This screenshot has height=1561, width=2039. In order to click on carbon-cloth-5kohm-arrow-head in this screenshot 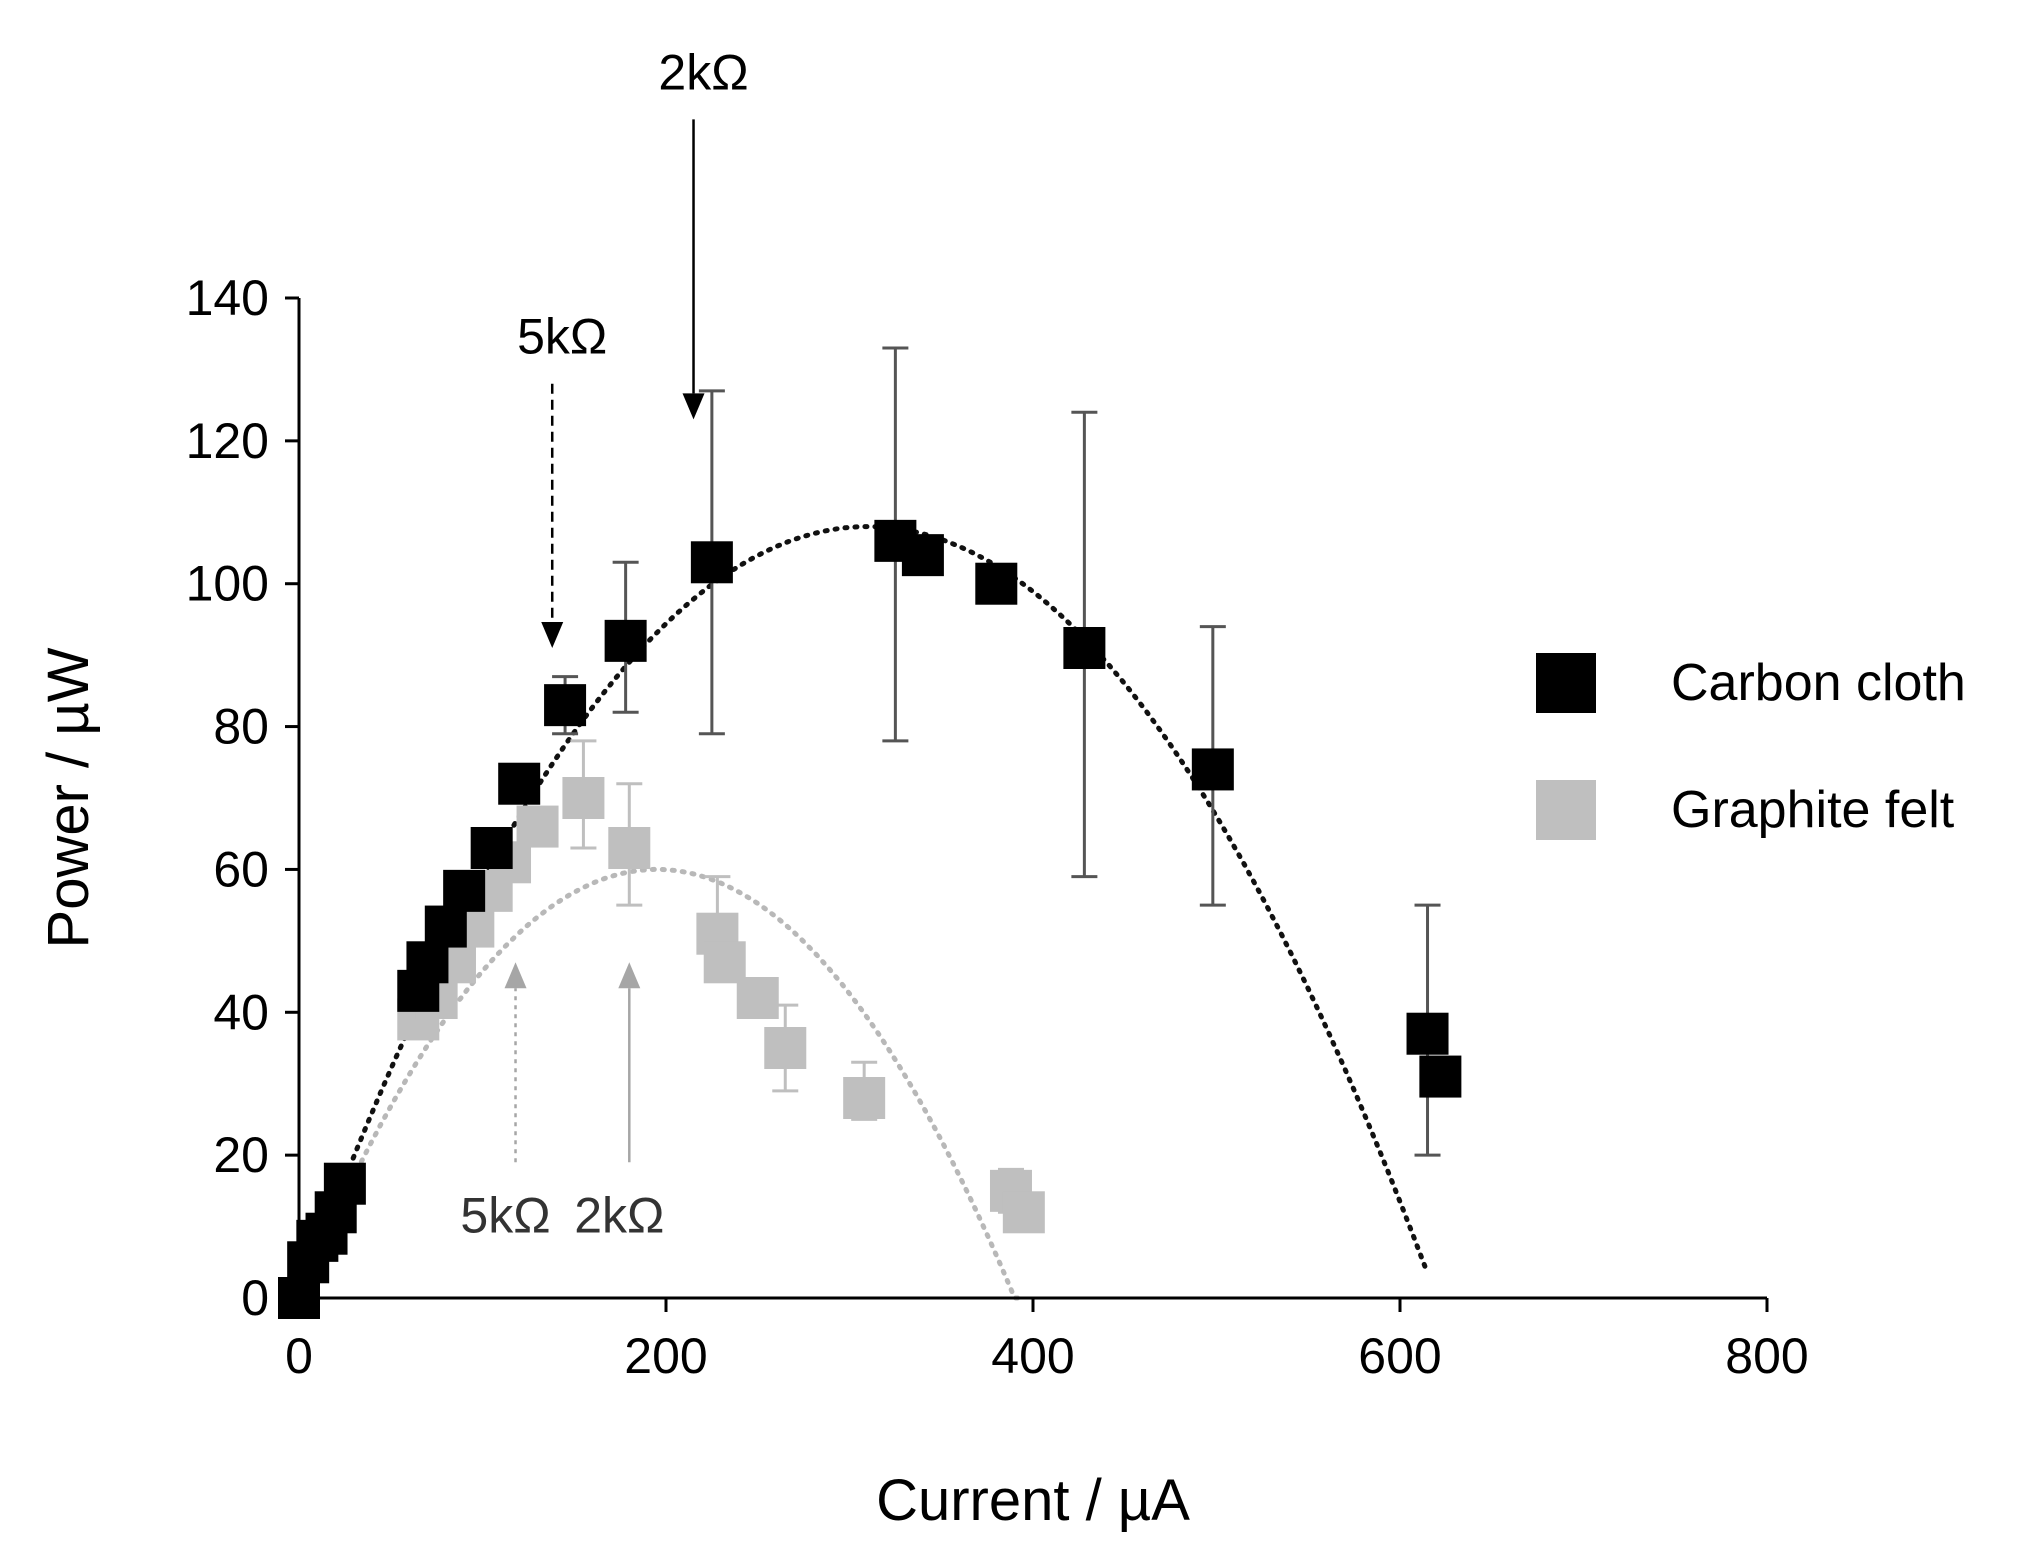, I will do `click(552, 635)`.